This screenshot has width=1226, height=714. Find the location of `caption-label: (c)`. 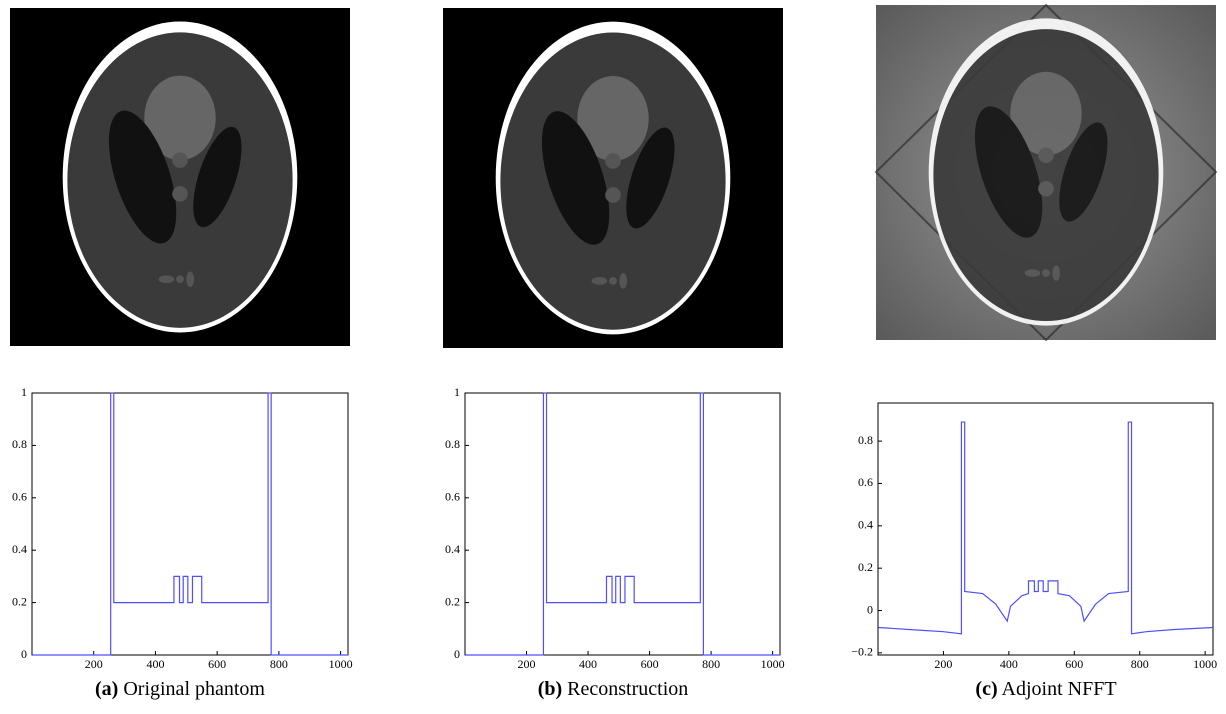

caption-label: (c) is located at coordinates (986, 689).